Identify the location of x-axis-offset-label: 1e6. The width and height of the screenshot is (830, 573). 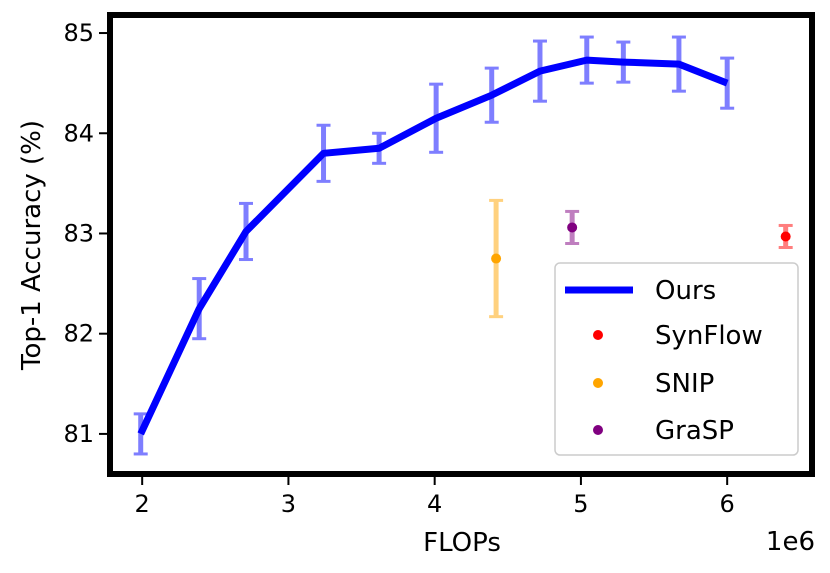
(790, 542).